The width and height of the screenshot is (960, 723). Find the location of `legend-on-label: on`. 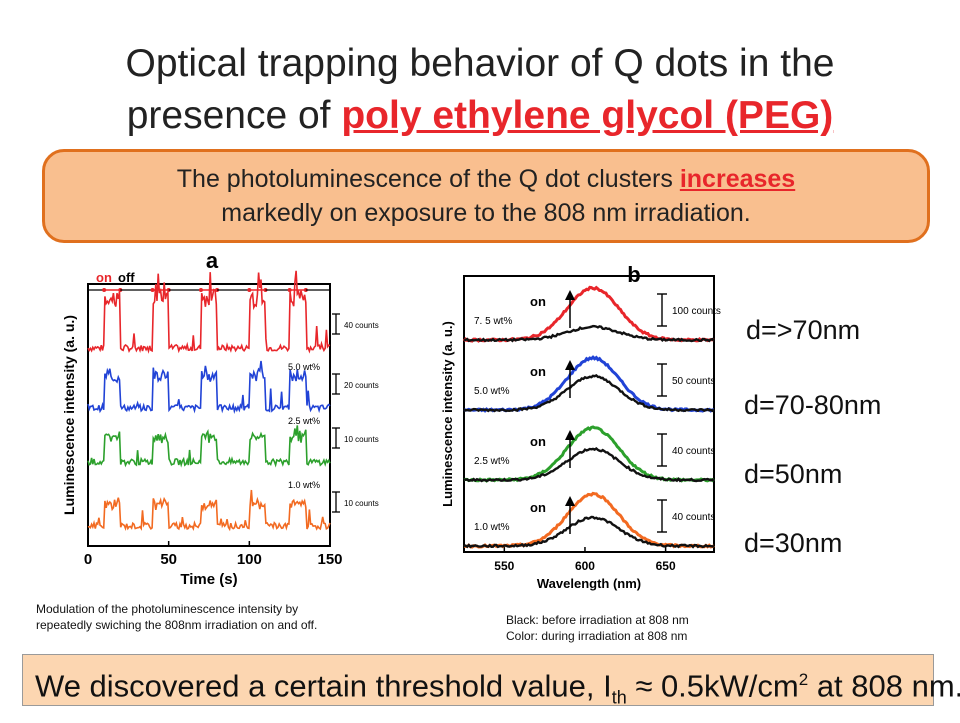

legend-on-label: on is located at coordinates (104, 277).